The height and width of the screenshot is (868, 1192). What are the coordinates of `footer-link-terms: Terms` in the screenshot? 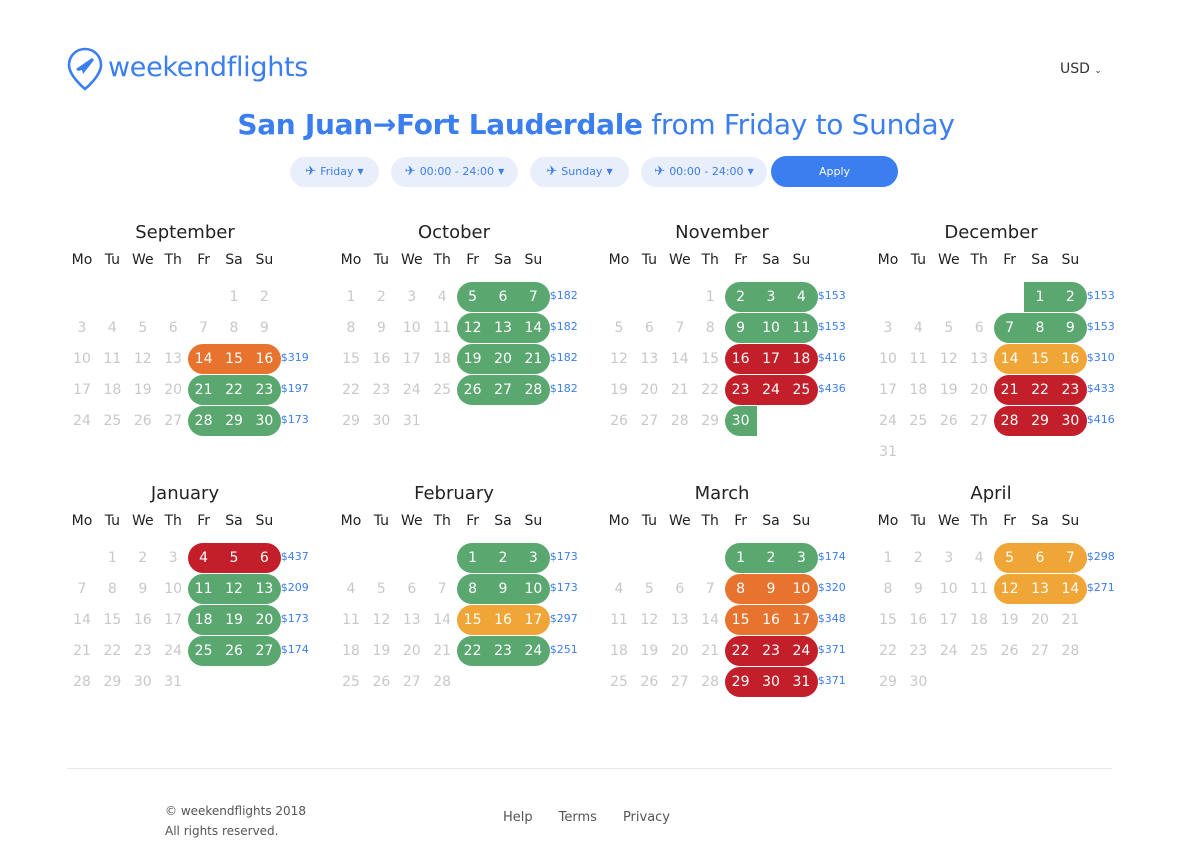 It's located at (577, 817).